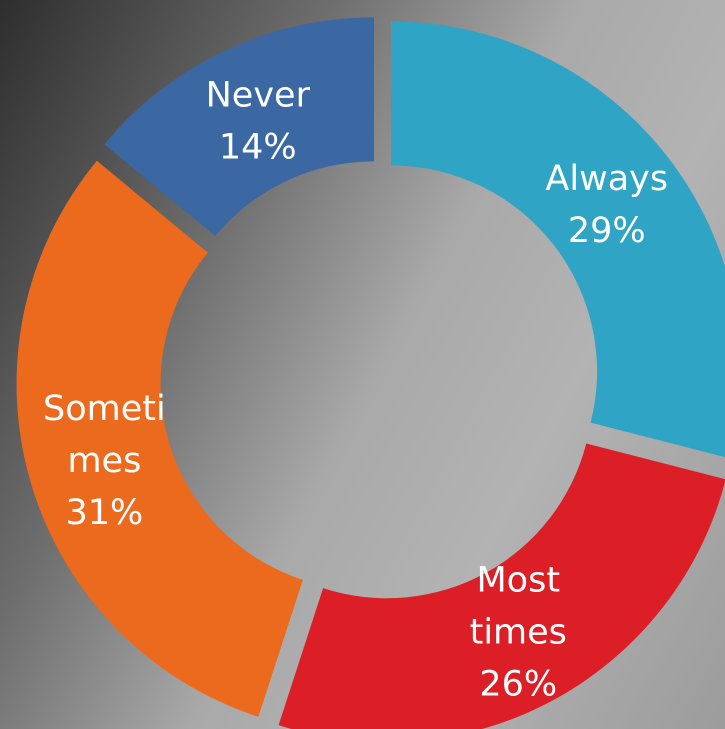 The image size is (725, 729). Describe the element at coordinates (607, 231) in the screenshot. I see `label-line: 29%` at that location.